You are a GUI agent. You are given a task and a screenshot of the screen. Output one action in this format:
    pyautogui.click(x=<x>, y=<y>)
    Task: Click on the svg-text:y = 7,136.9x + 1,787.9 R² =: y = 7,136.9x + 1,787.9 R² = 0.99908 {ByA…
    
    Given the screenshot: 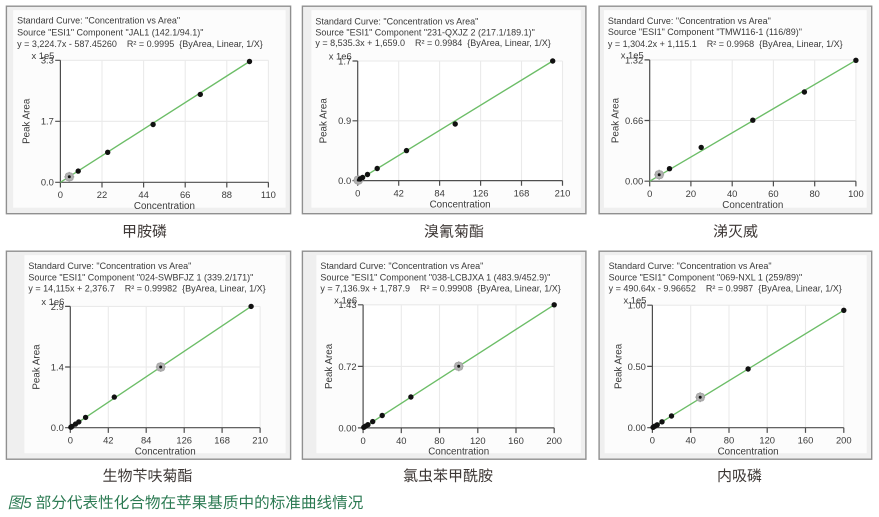 What is the action you would take?
    pyautogui.click(x=440, y=288)
    